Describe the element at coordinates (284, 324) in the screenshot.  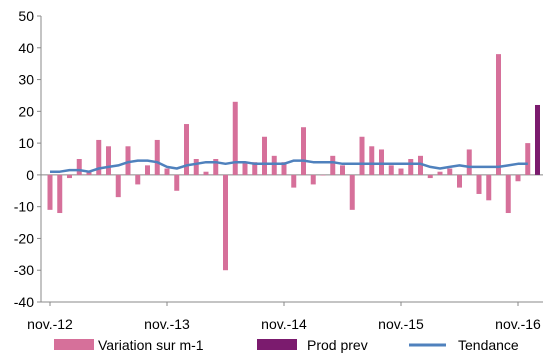
I see `x-tick-label: nov.-14` at that location.